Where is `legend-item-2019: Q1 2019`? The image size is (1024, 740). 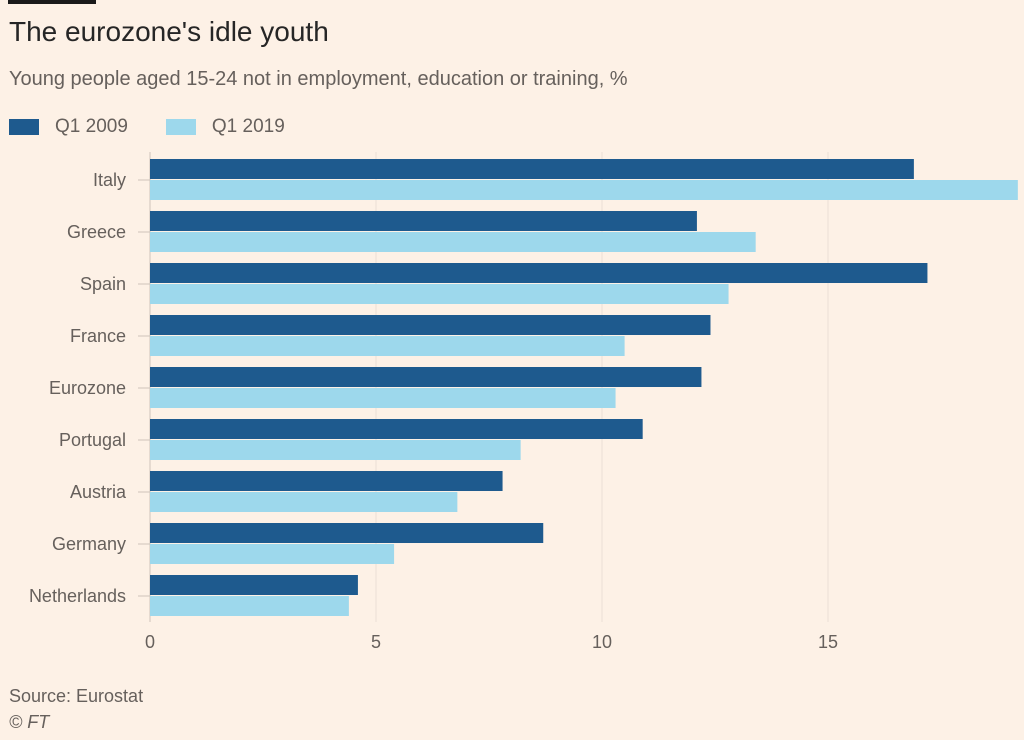
legend-item-2019: Q1 2019 is located at coordinates (225, 127).